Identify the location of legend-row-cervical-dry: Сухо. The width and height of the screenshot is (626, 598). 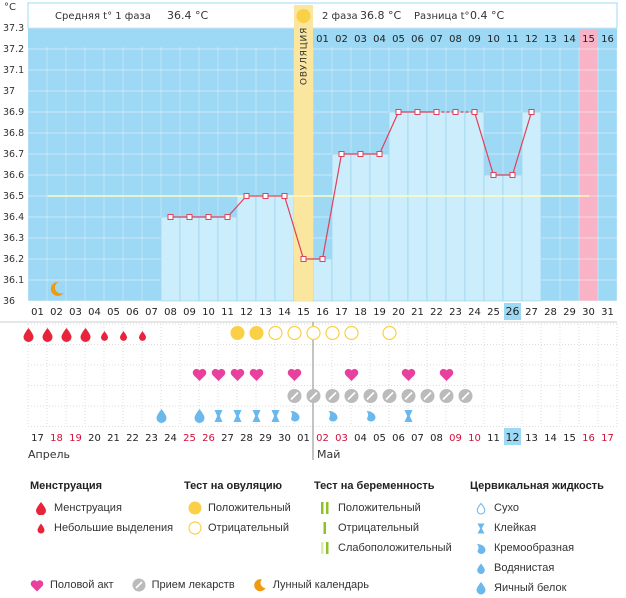
(537, 508).